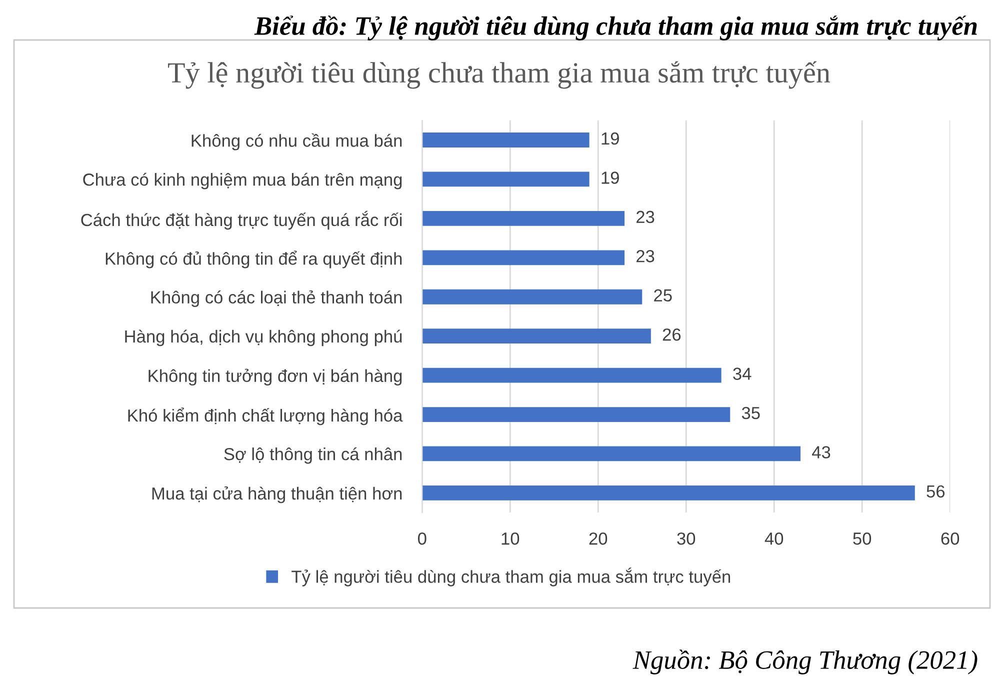 The height and width of the screenshot is (688, 998). Describe the element at coordinates (598, 538) in the screenshot. I see `x-tick-label: 20` at that location.